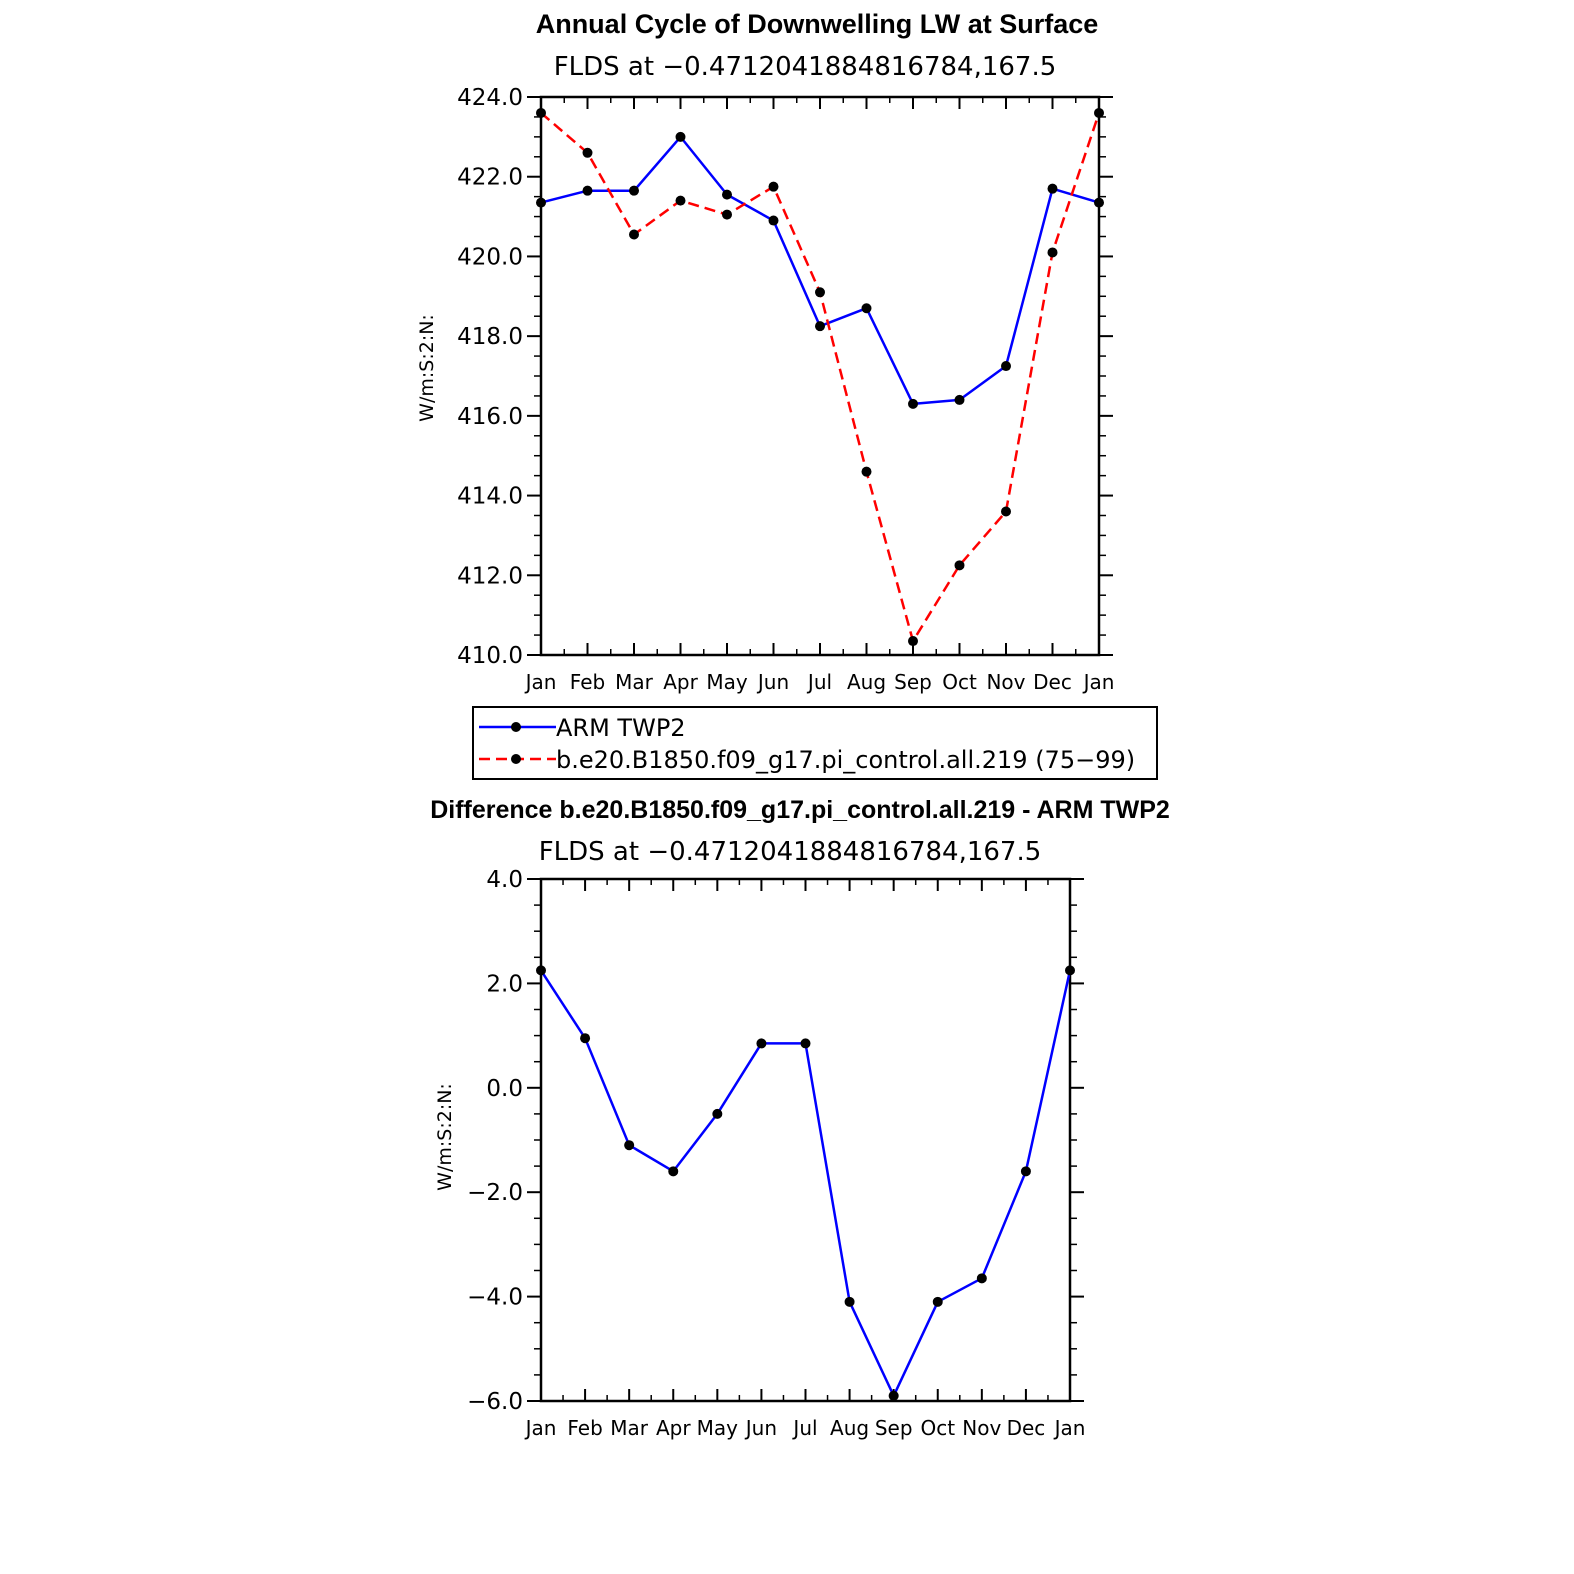 This screenshot has height=1574, width=1574. I want to click on y-tick-label: 418.0, so click(490, 337).